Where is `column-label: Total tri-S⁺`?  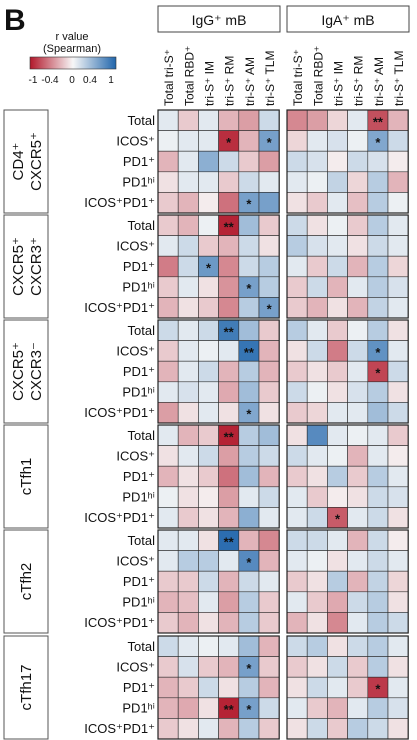
column-label: Total tri-S⁺ is located at coordinates (298, 77).